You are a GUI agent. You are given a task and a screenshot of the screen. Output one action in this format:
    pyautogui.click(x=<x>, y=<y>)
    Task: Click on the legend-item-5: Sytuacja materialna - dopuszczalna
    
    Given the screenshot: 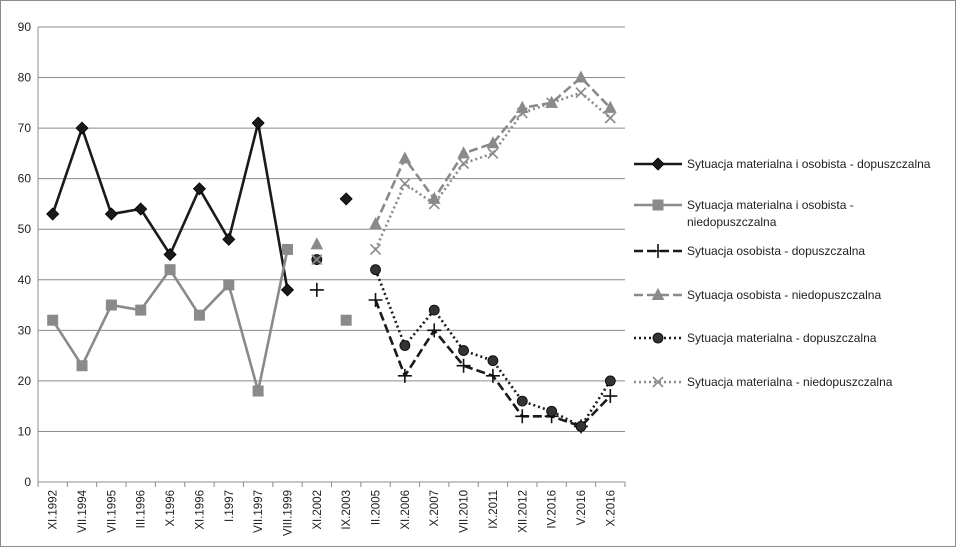 What is the action you would take?
    pyautogui.click(x=755, y=338)
    